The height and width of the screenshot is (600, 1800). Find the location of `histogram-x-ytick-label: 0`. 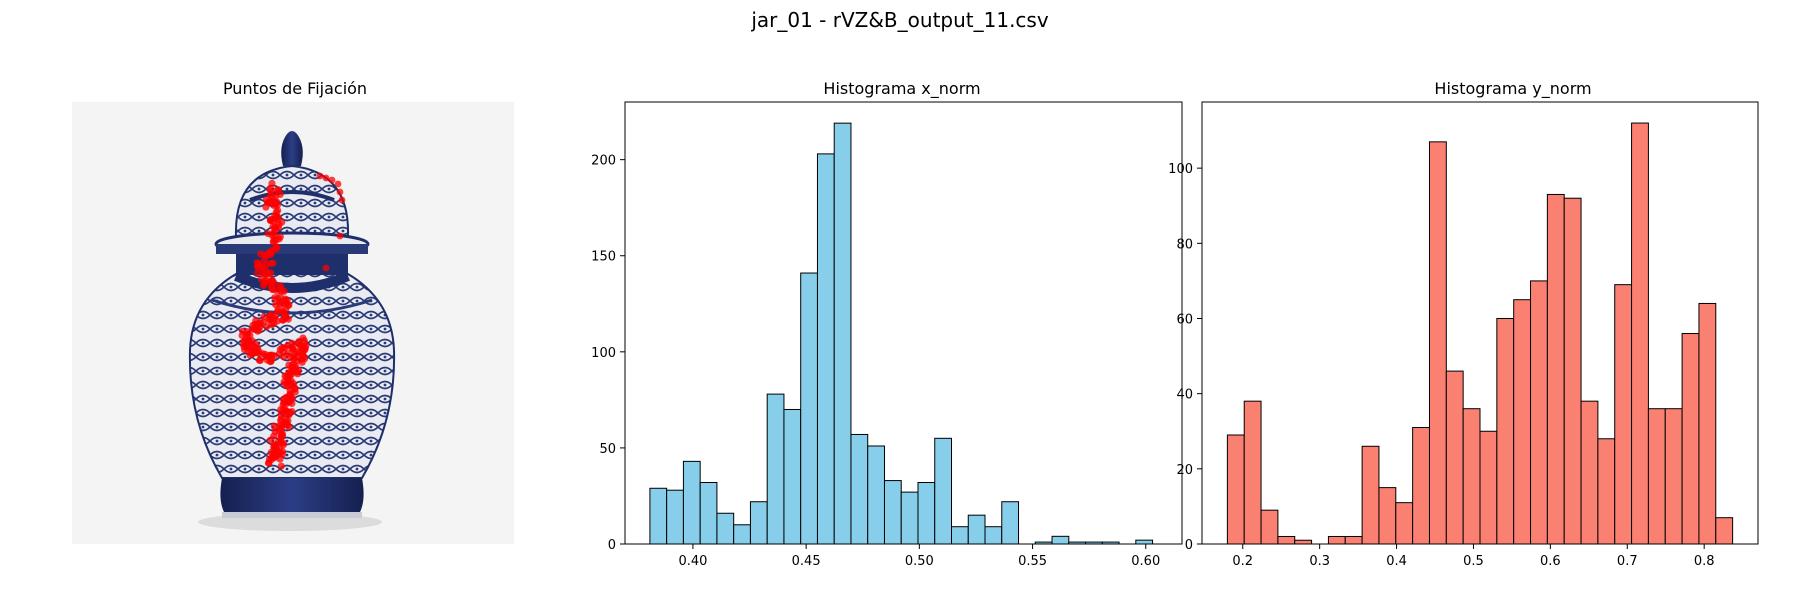

histogram-x-ytick-label: 0 is located at coordinates (612, 545).